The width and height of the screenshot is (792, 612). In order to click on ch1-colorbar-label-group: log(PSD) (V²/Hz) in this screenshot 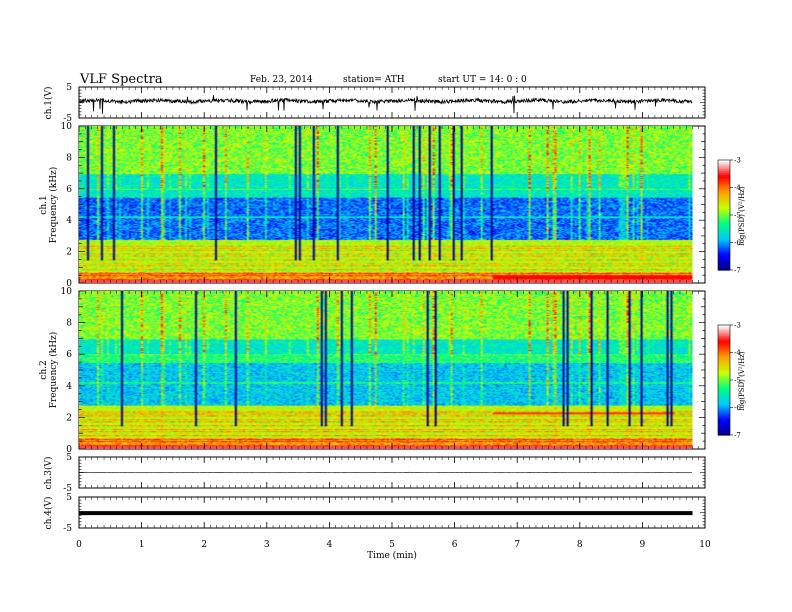, I will do `click(742, 215)`.